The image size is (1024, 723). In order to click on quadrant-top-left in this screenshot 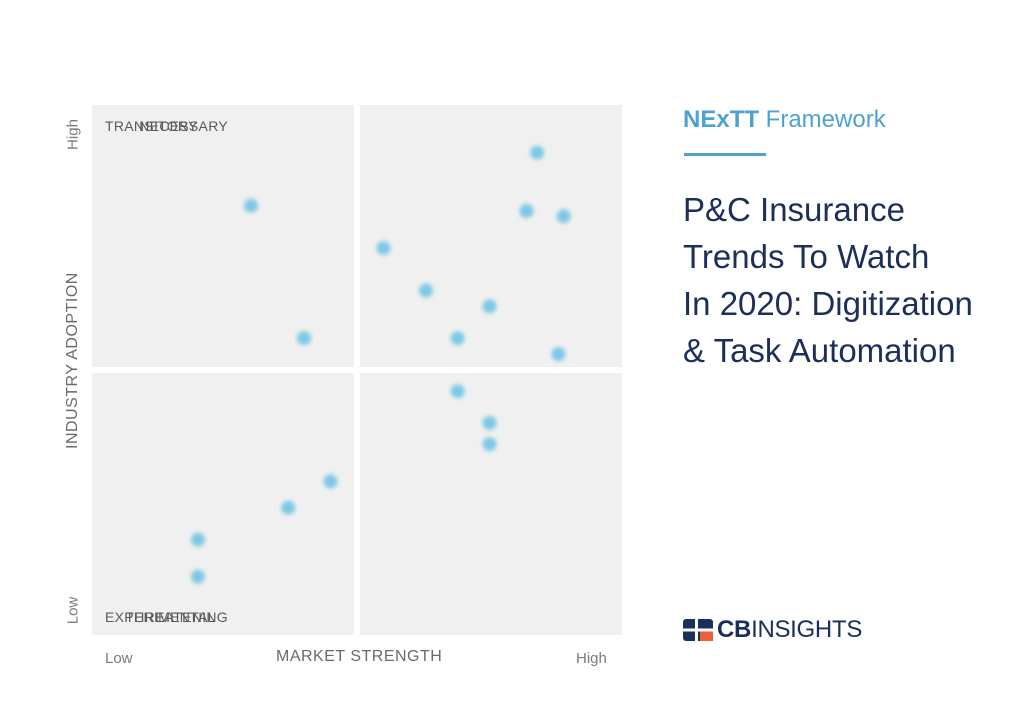, I will do `click(223, 236)`.